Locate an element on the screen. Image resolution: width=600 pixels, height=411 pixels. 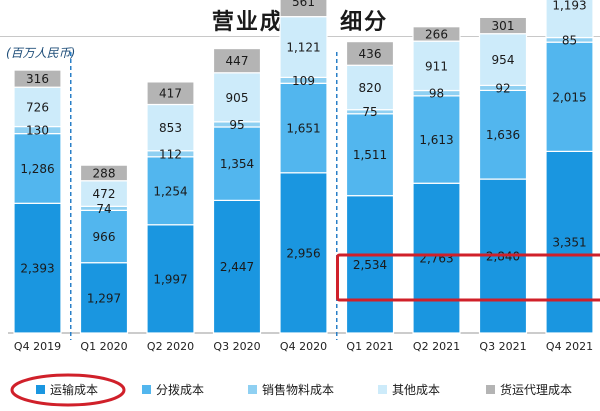
data-label: 447 is located at coordinates (237, 61).